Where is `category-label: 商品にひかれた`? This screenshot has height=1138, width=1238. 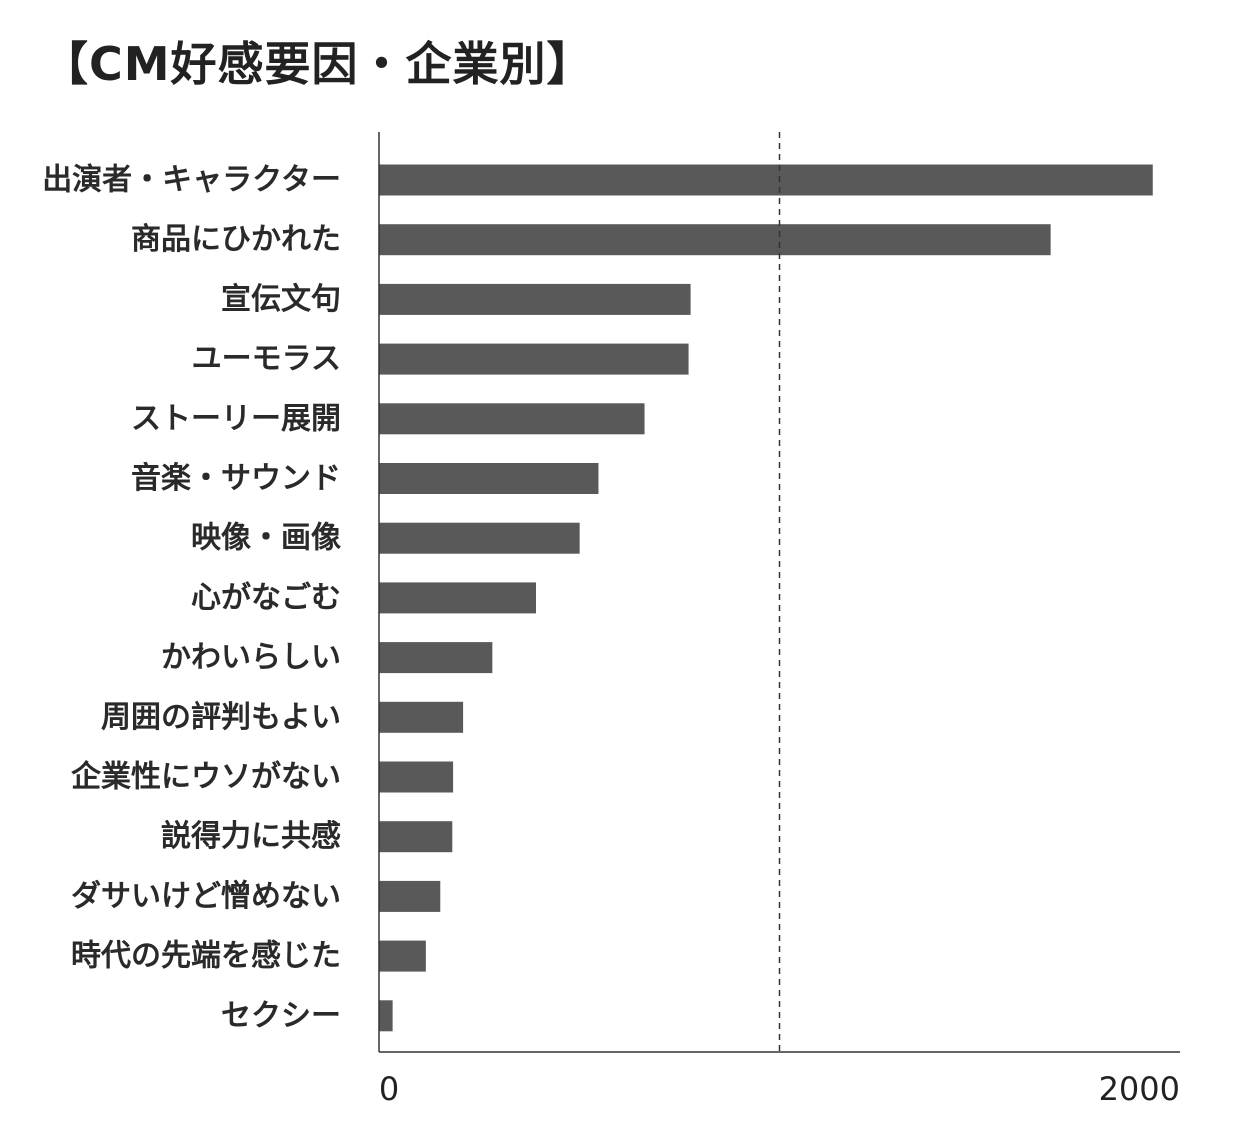
category-label: 商品にひかれた is located at coordinates (236, 239).